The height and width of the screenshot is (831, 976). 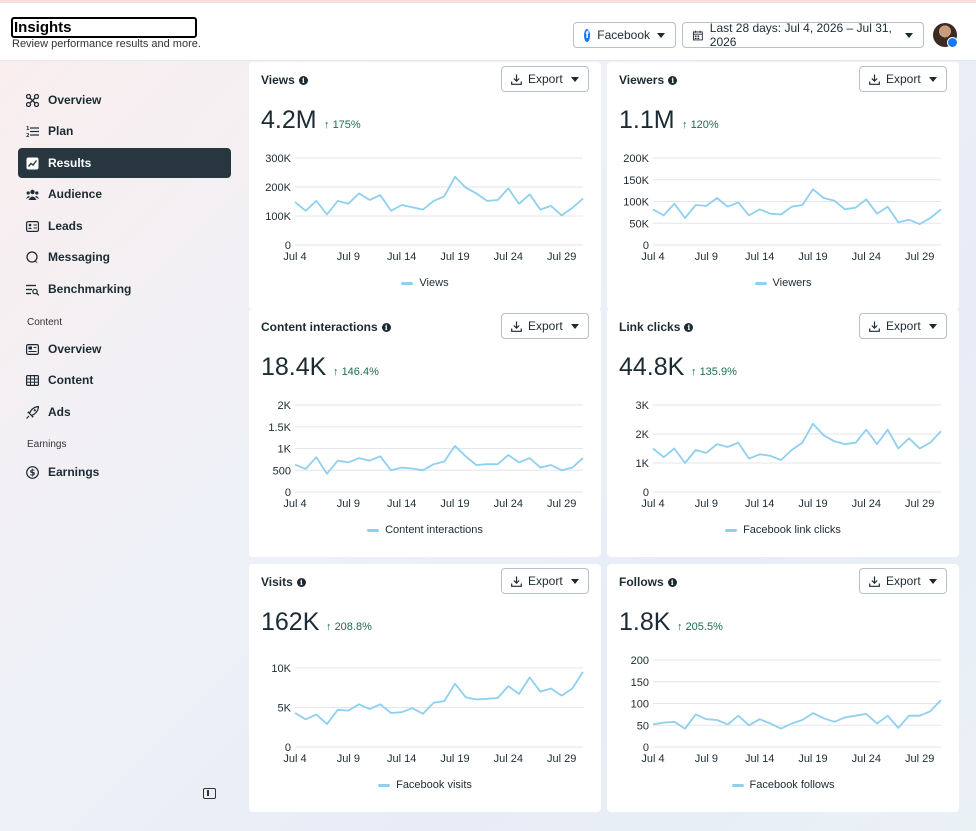 I want to click on x-tick-label: Jul 14, so click(x=759, y=257).